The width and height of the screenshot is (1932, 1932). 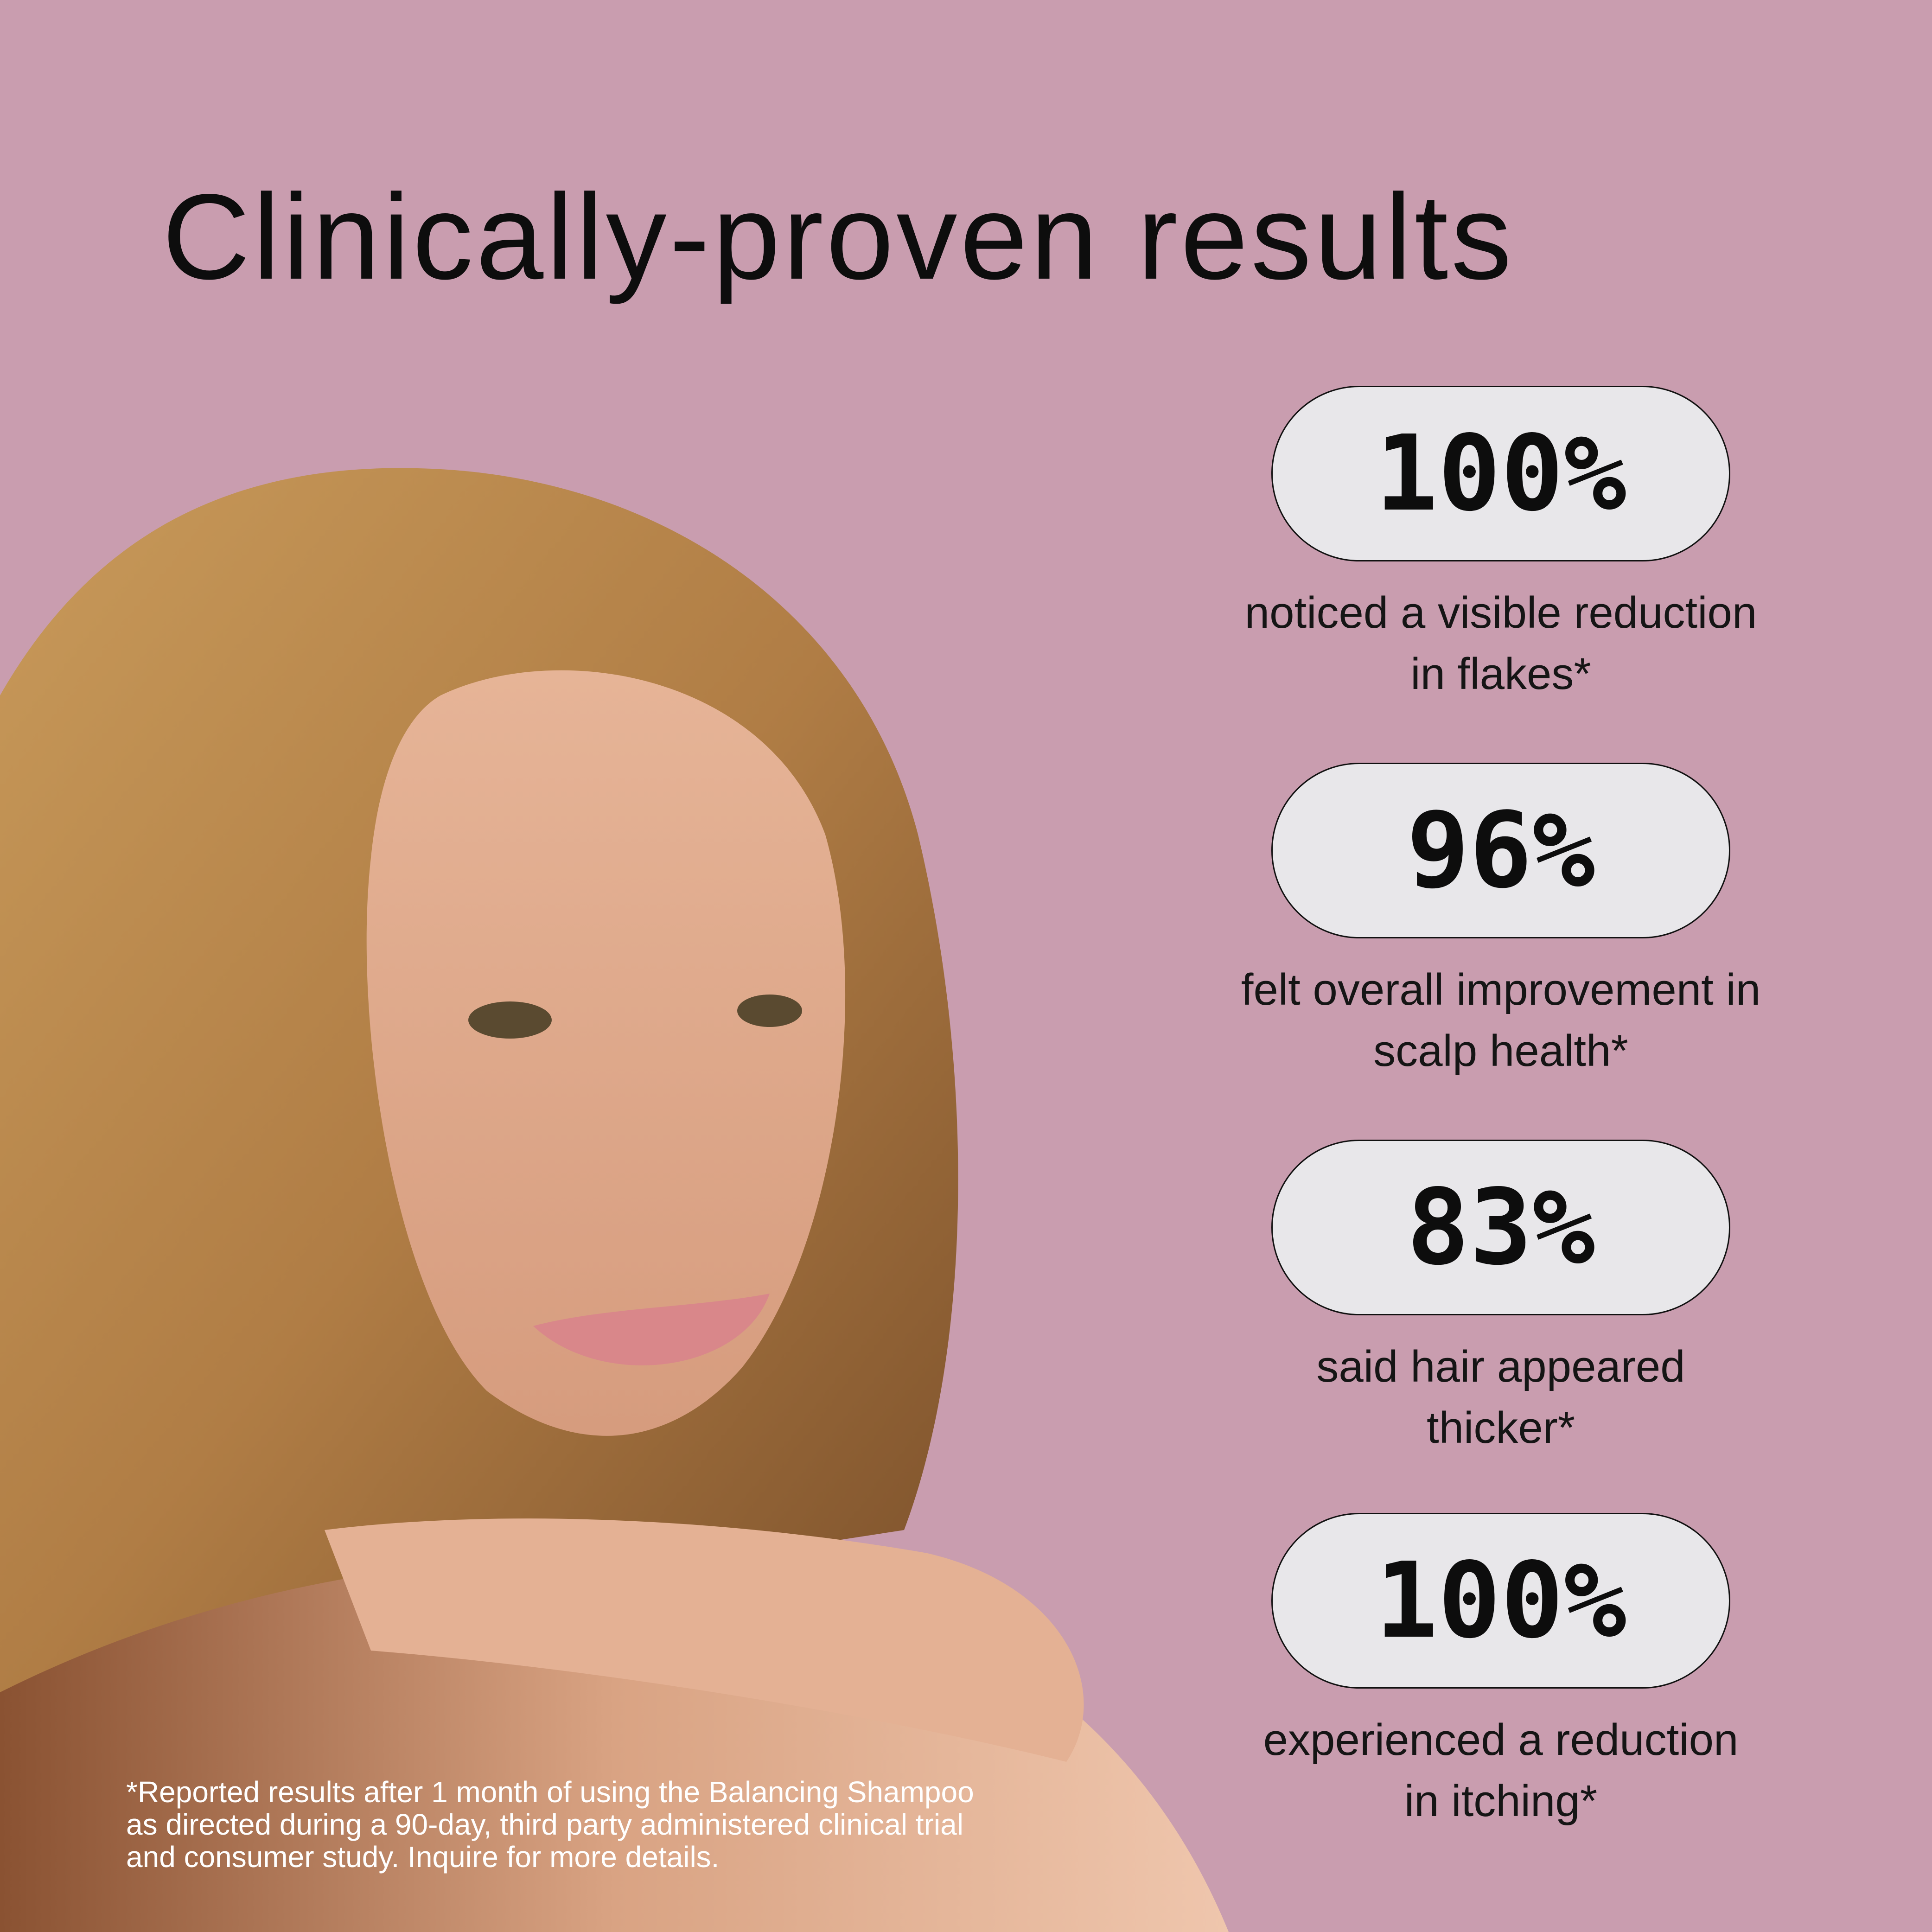 I want to click on stat-caption: noticed a visible reduction in flakes*, so click(x=1500, y=643).